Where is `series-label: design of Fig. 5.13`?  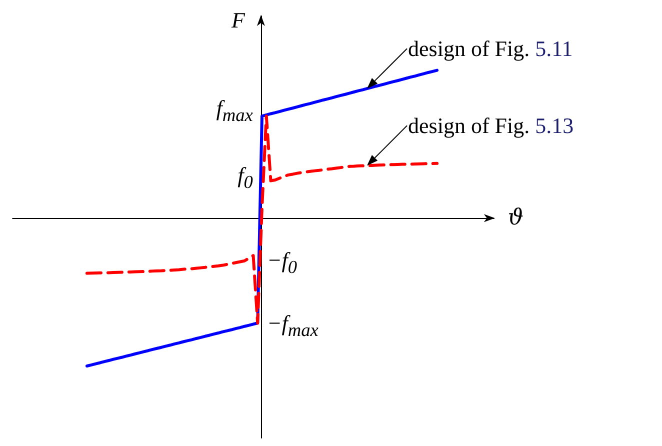 series-label: design of Fig. 5.13 is located at coordinates (491, 125).